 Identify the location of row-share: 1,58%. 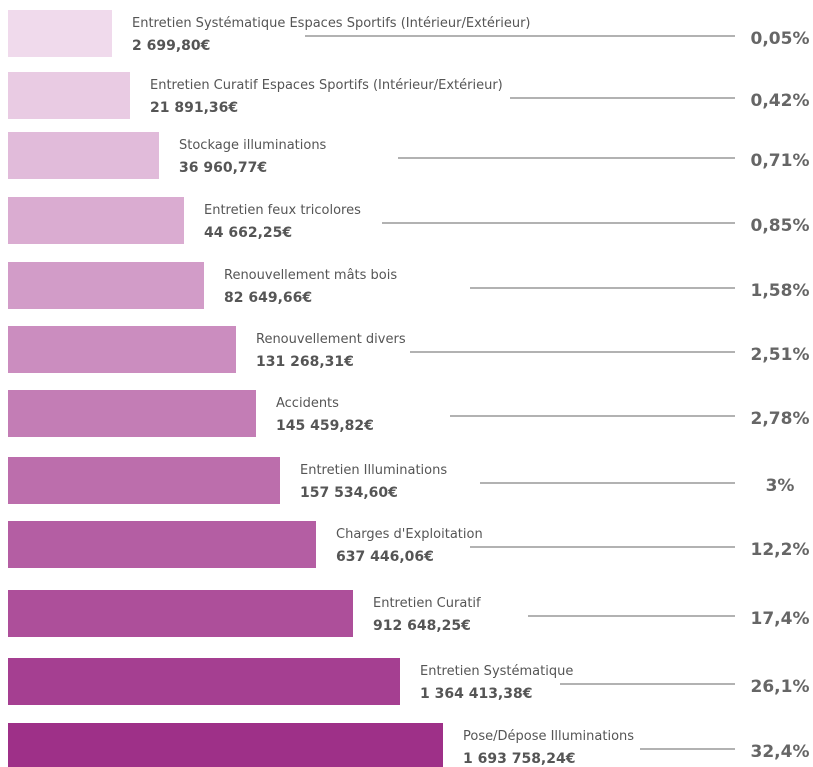
(780, 291).